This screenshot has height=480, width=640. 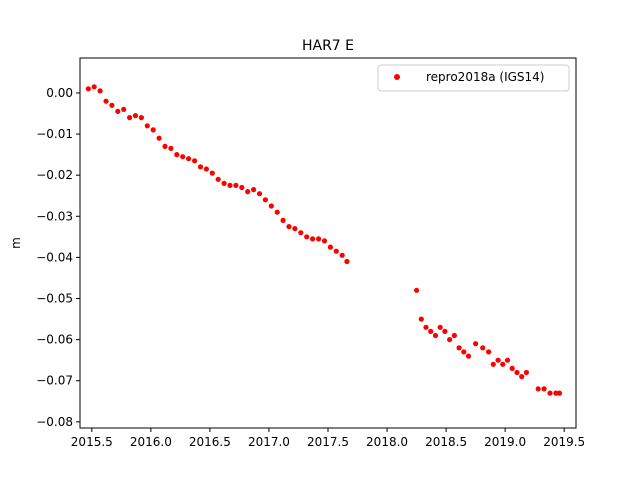 What do you see at coordinates (397, 77) in the screenshot?
I see `legend-marker` at bounding box center [397, 77].